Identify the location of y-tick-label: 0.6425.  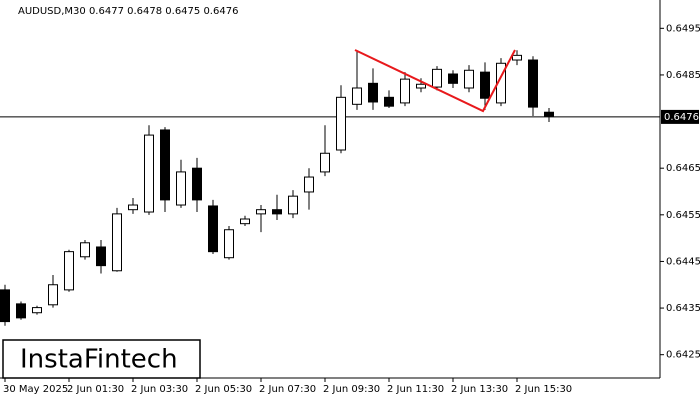
(683, 355).